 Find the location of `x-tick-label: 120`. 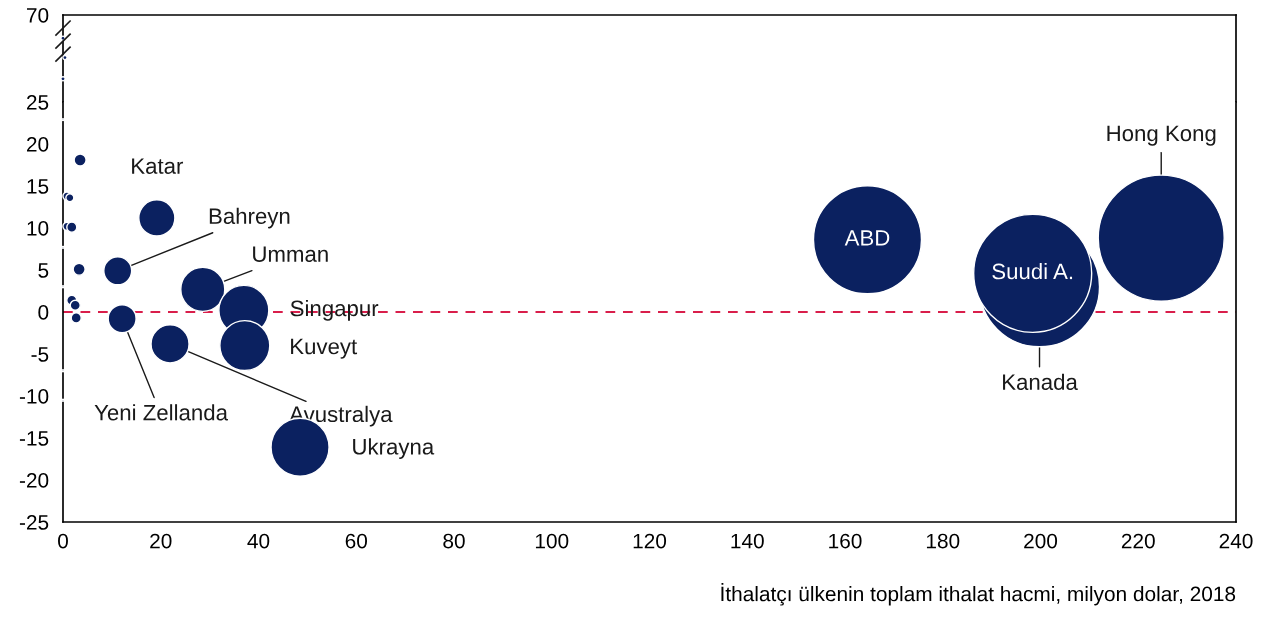

x-tick-label: 120 is located at coordinates (650, 541).